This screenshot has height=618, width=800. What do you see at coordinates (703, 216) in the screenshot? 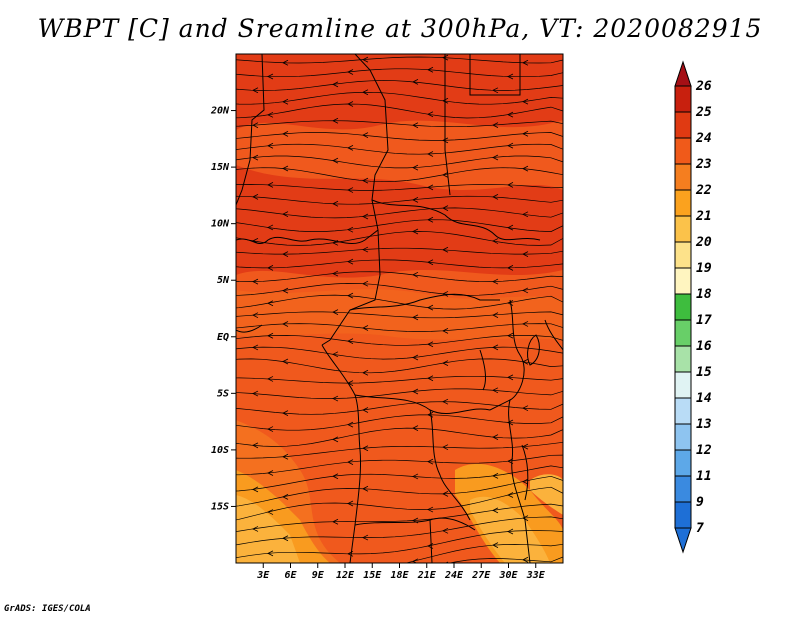
I see `colorbar-label: 21` at bounding box center [703, 216].